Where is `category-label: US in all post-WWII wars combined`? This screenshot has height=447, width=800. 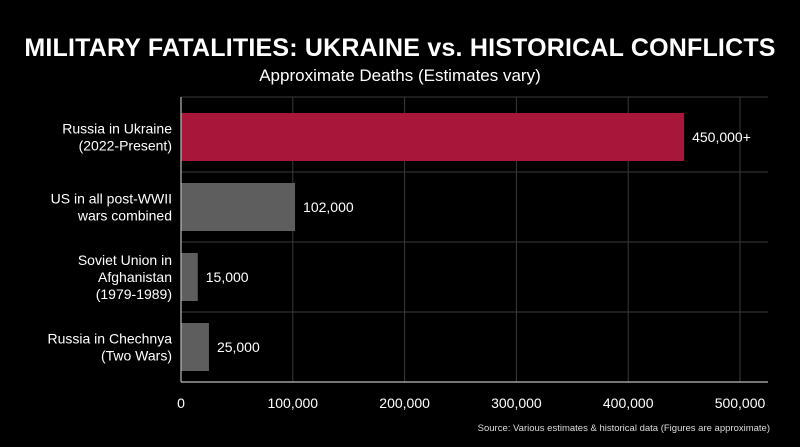
category-label: US in all post-WWII wars combined is located at coordinates (111, 207).